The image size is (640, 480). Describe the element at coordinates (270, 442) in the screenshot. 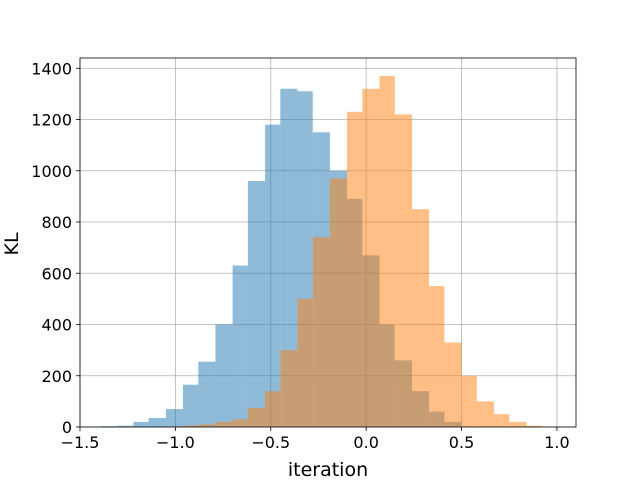

I see `x-tick-label-2: −0.5` at that location.